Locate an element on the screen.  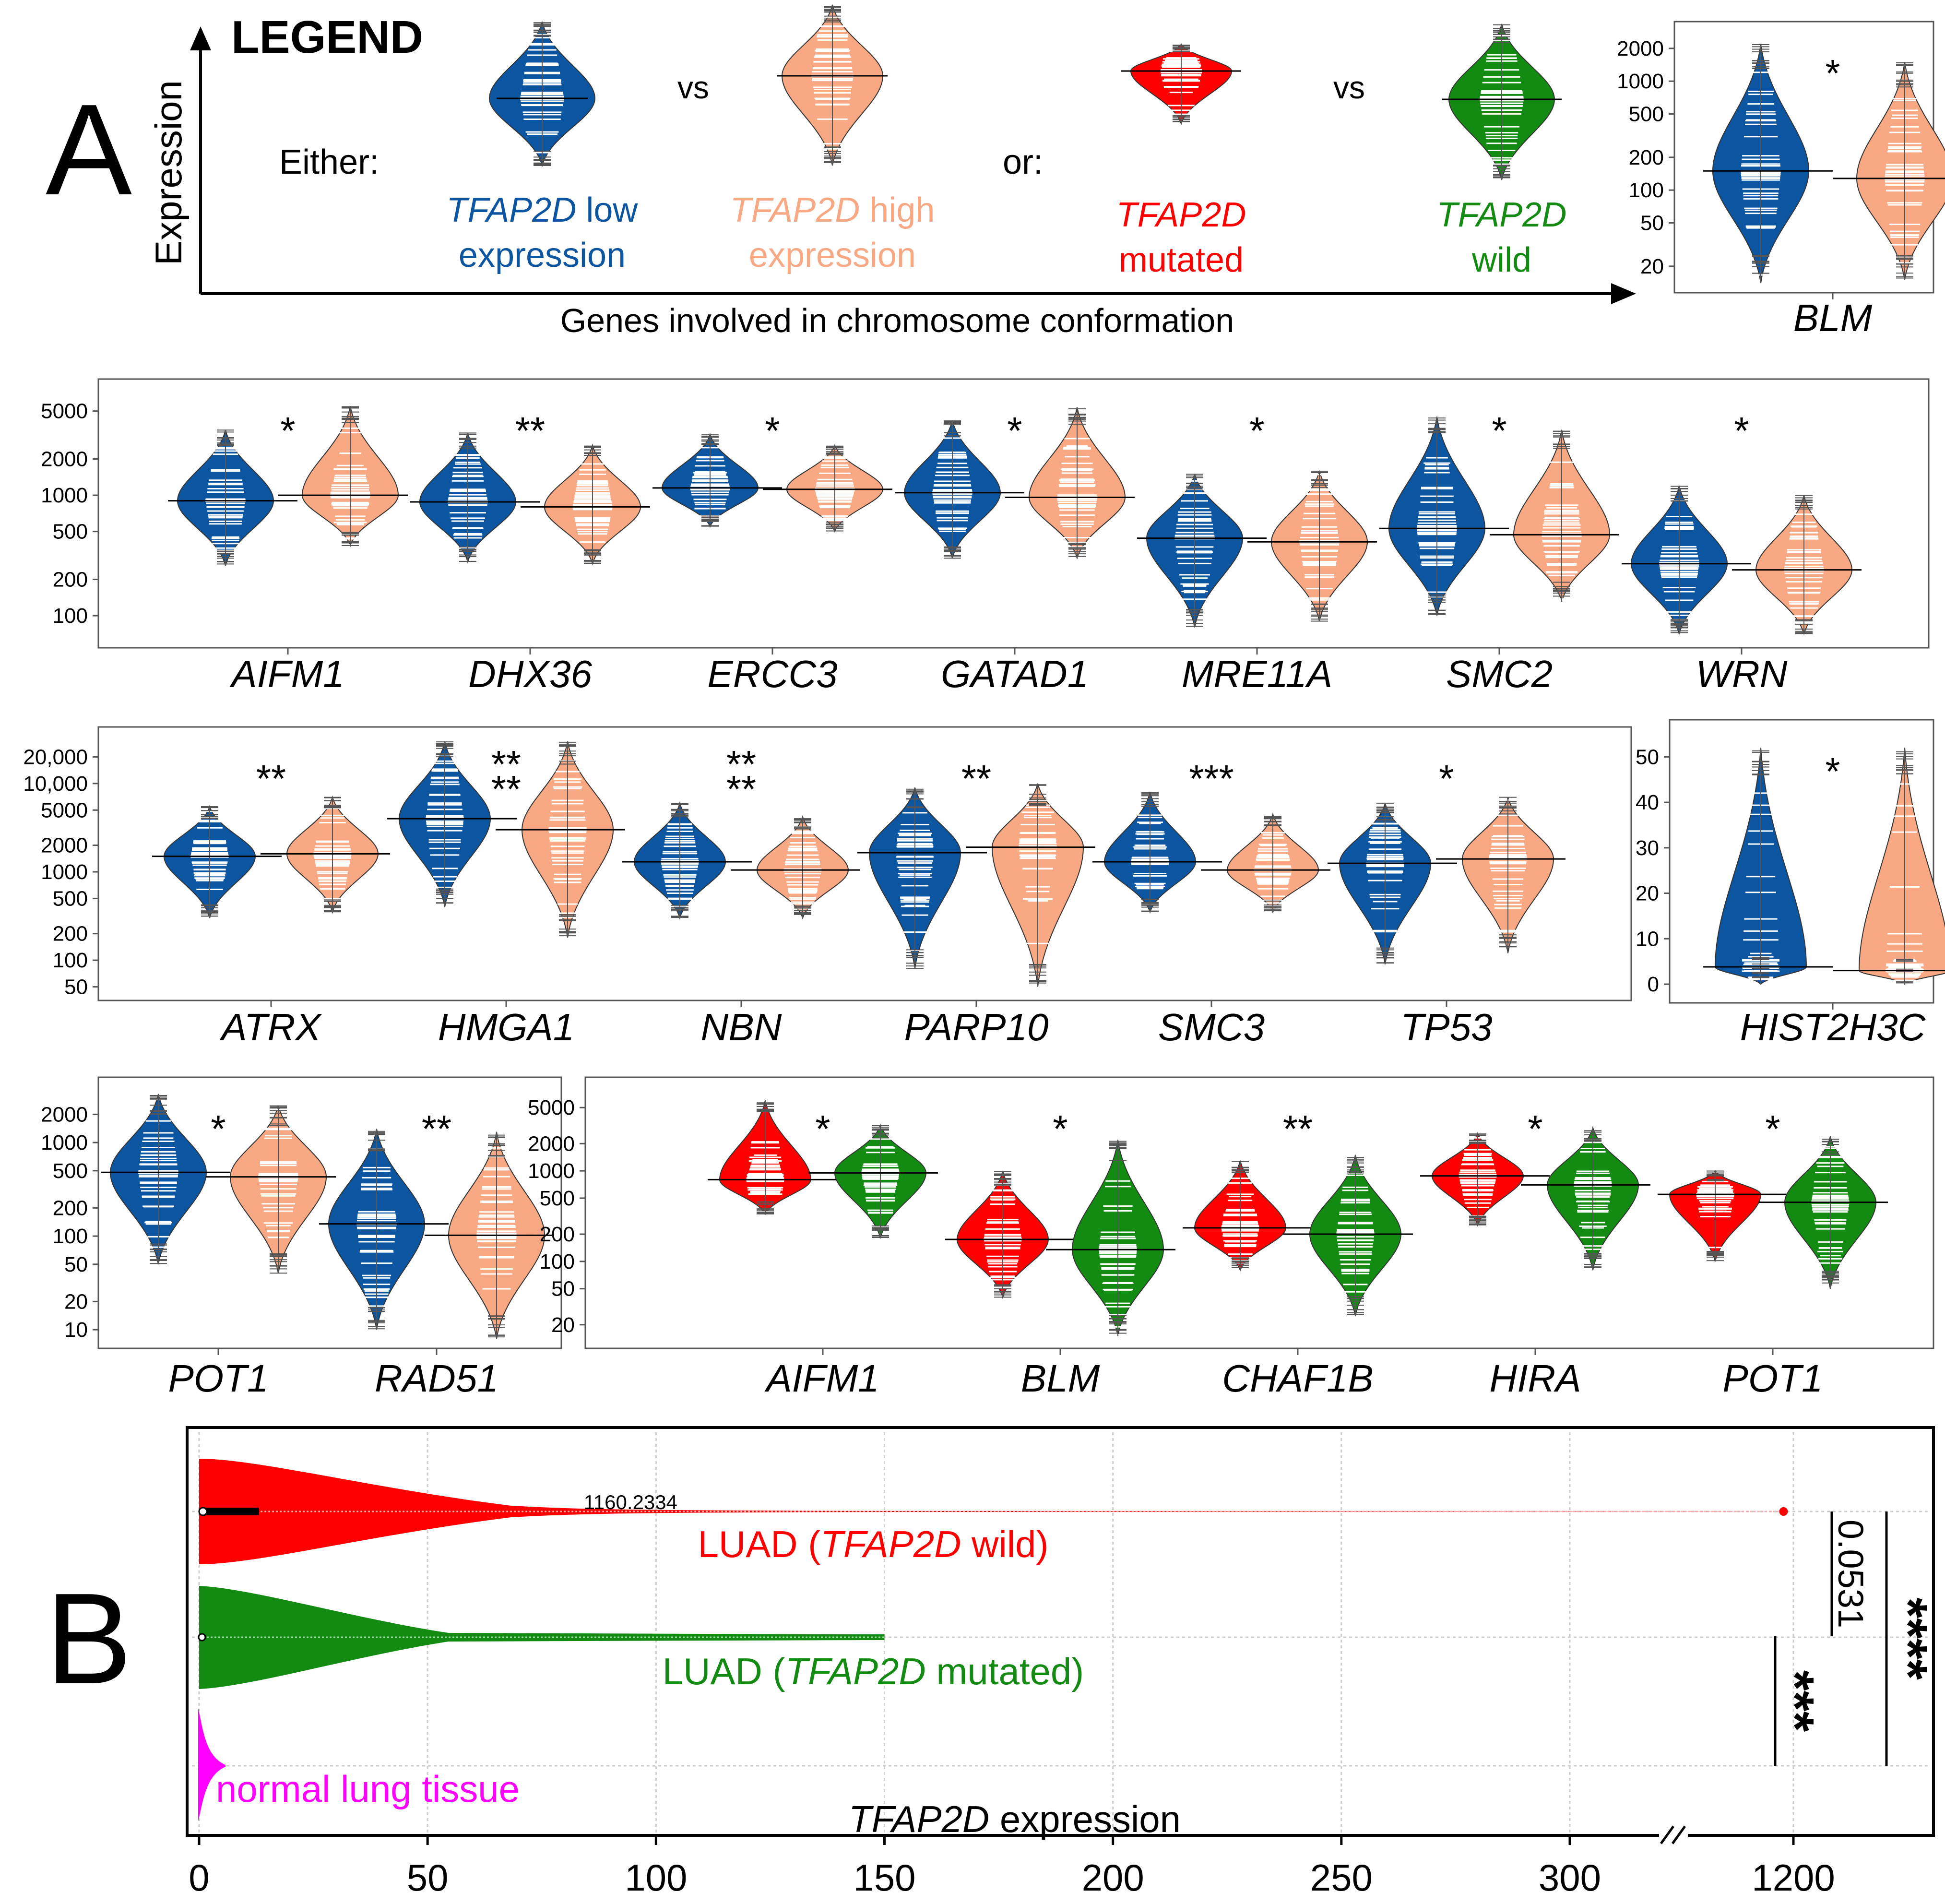
comparison-label-2: **** is located at coordinates (1908, 1638).